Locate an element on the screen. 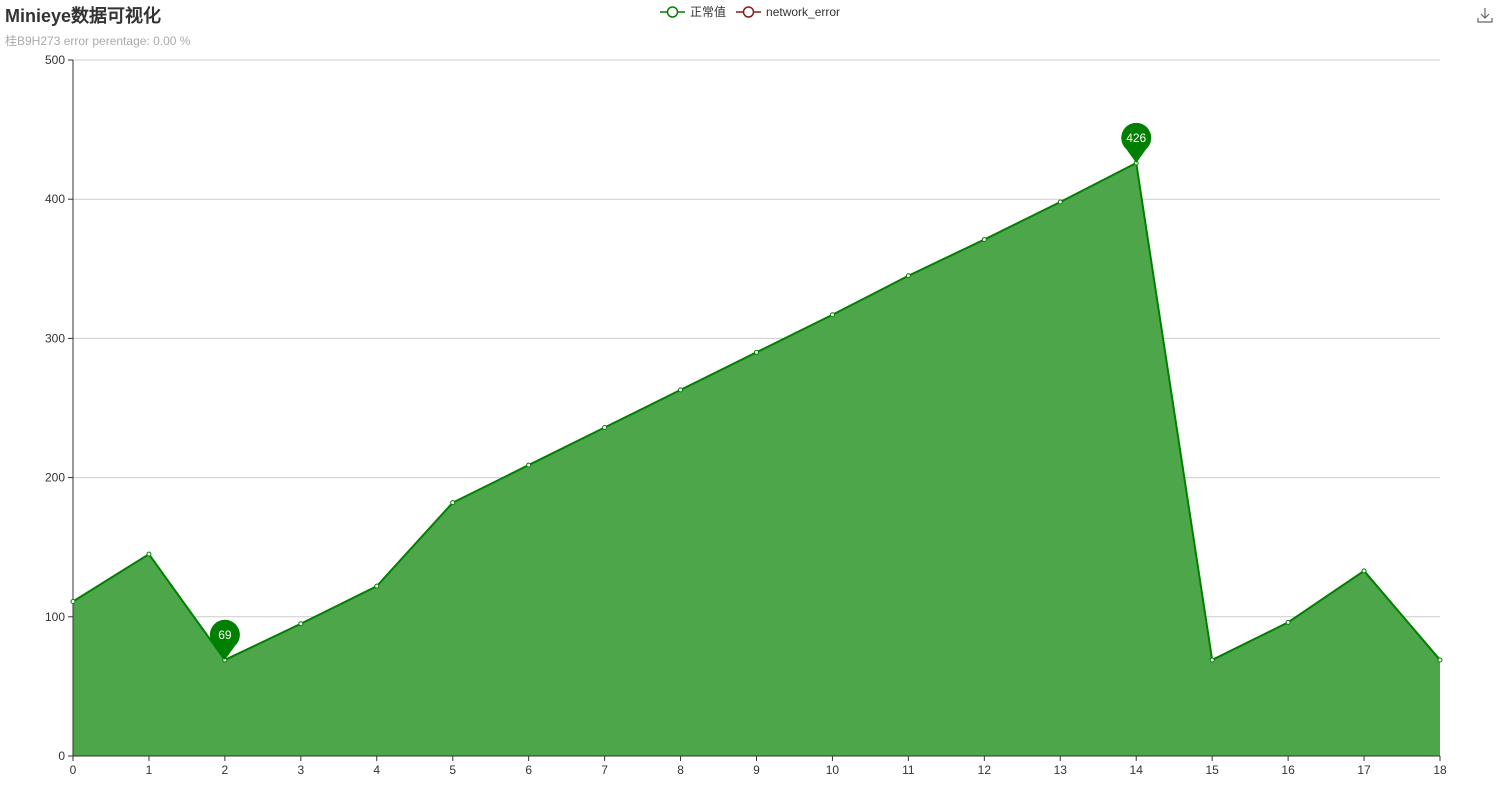 The height and width of the screenshot is (800, 1500). y-tick-label: 200 is located at coordinates (55, 478).